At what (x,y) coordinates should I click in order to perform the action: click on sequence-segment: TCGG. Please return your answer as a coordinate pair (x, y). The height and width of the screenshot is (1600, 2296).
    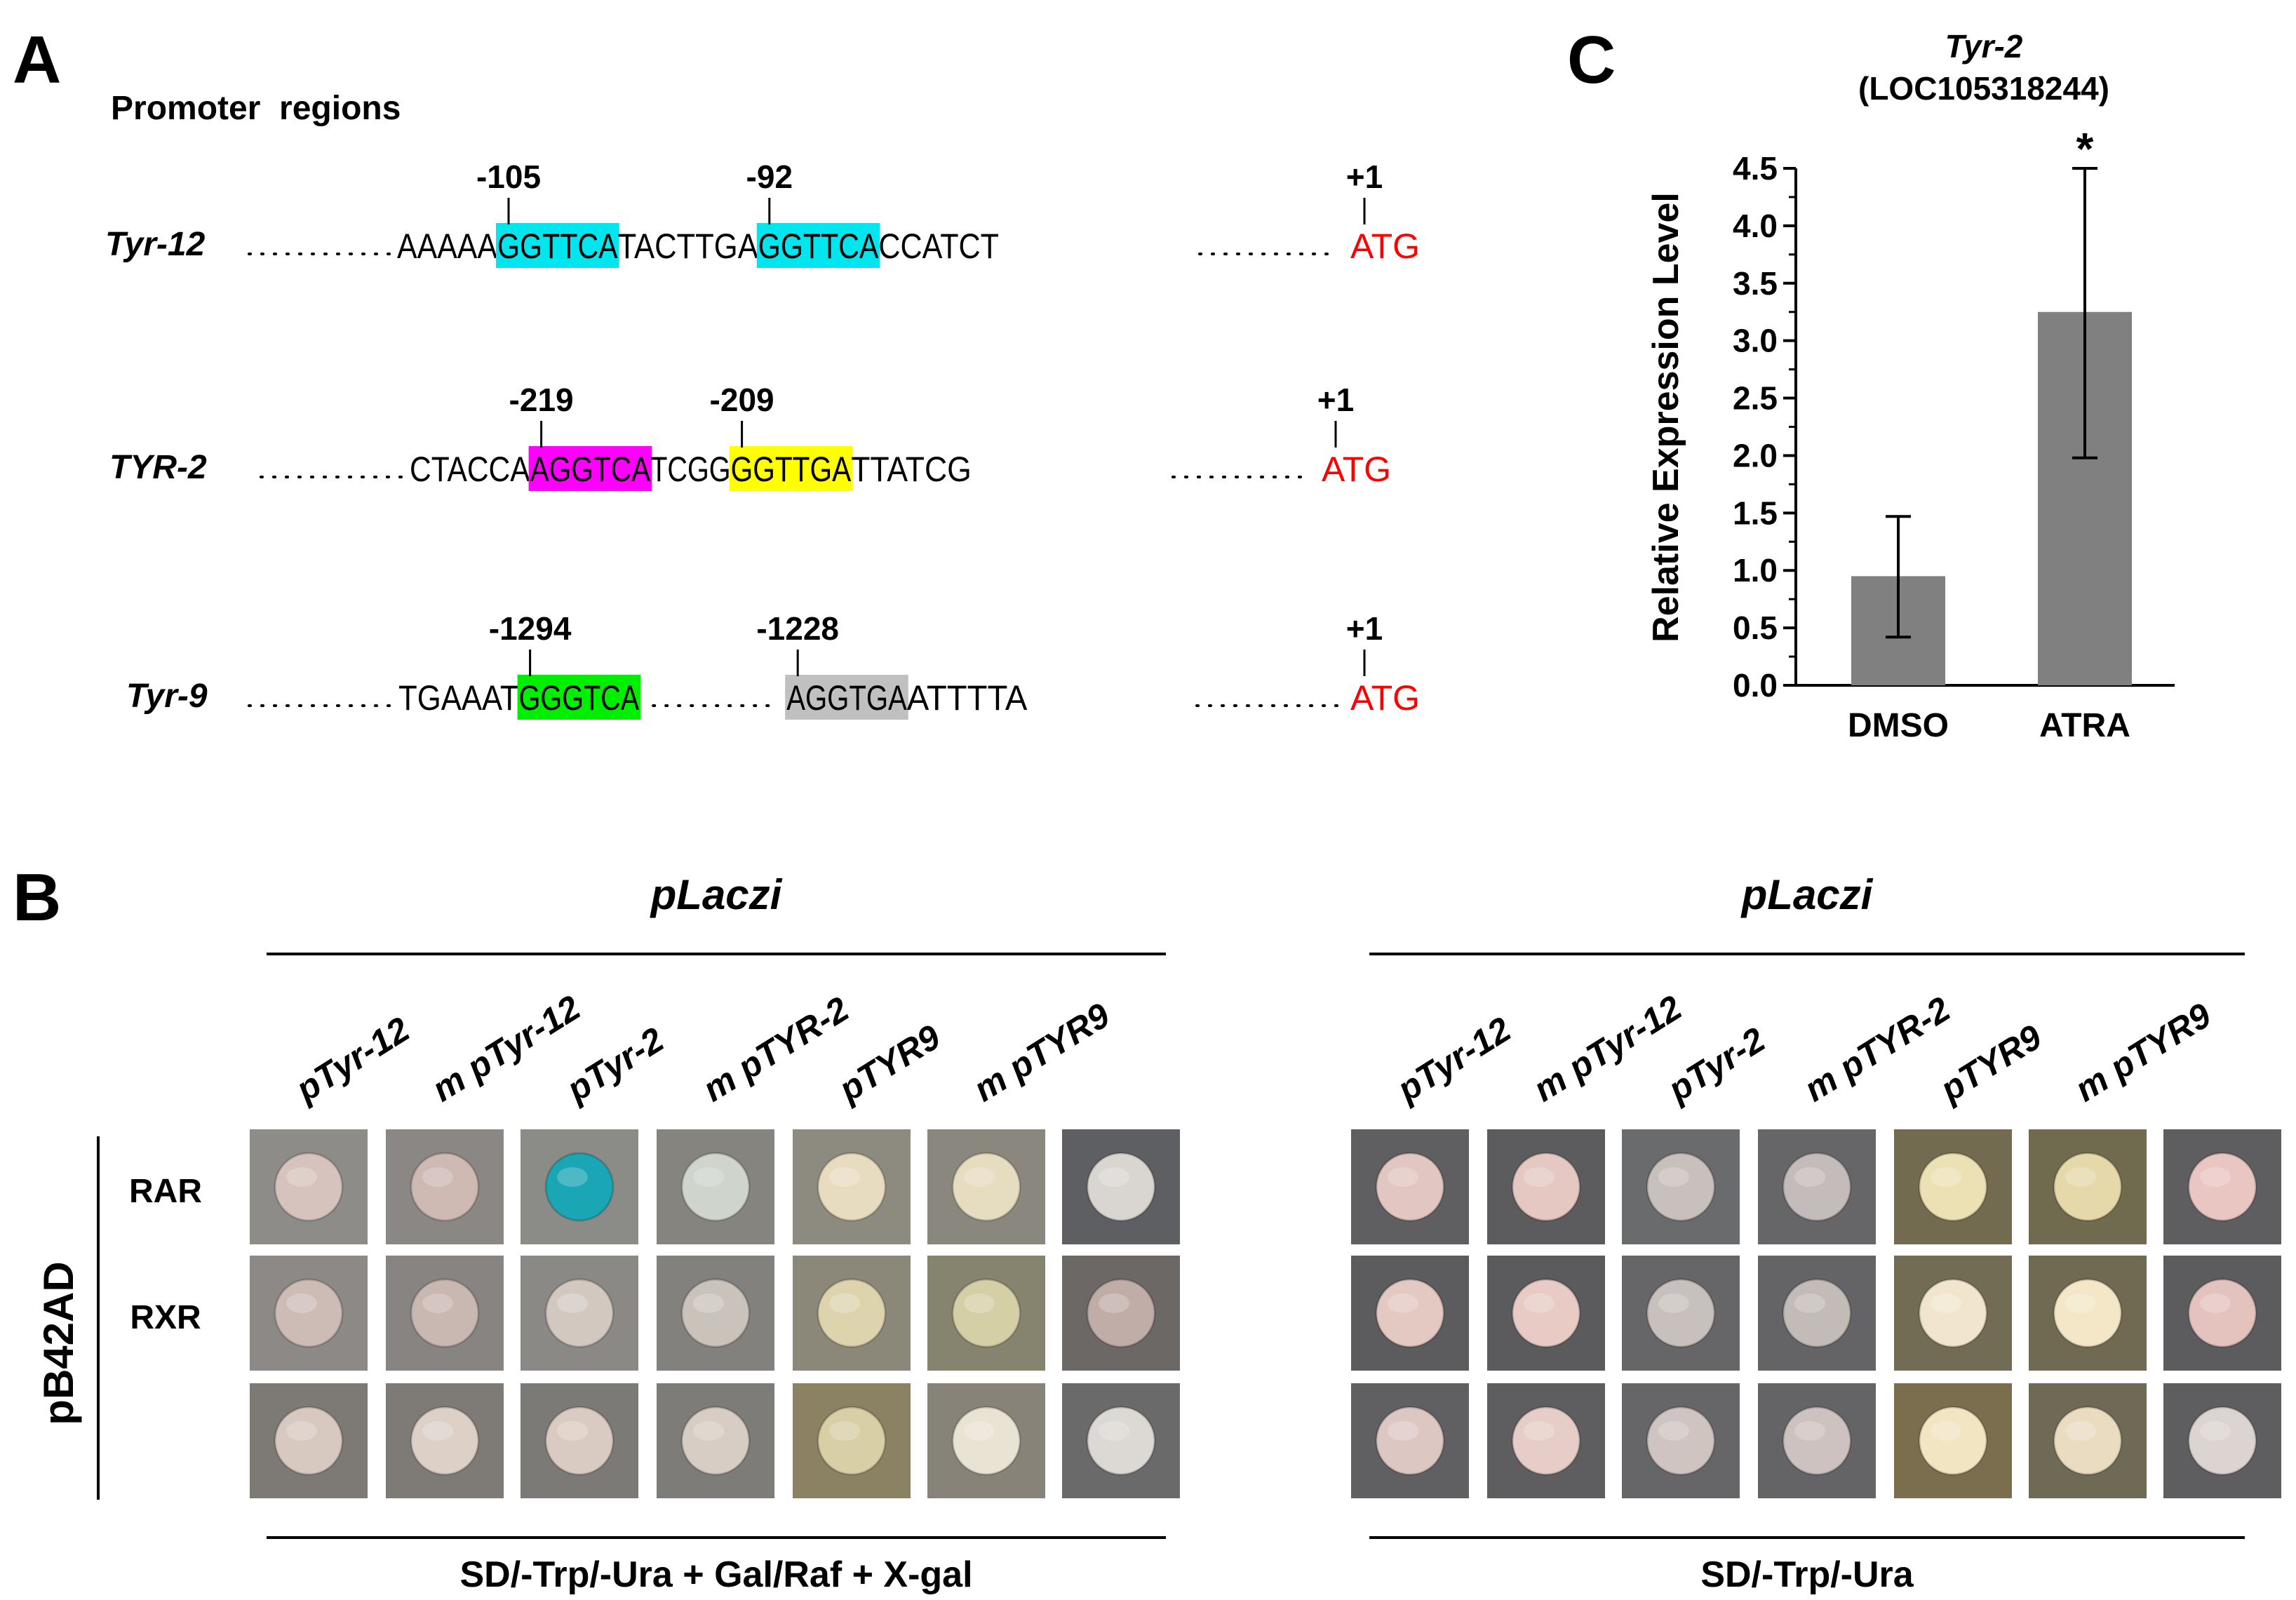
    Looking at the image, I should click on (690, 469).